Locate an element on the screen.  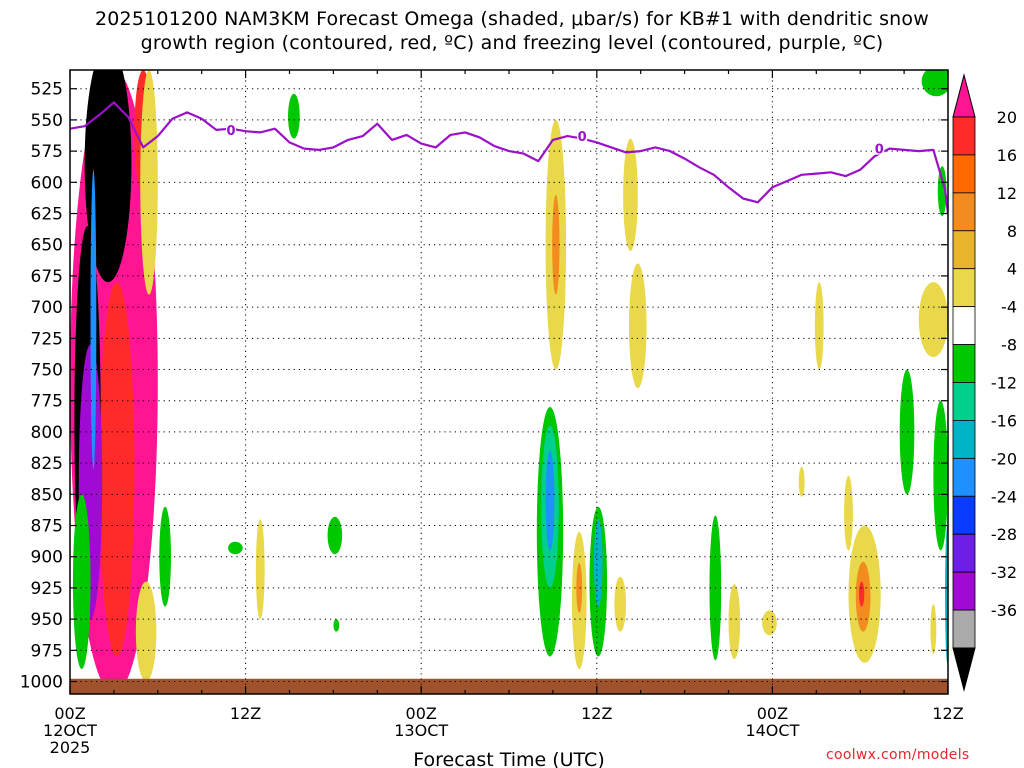
omega-rise-edge-lower is located at coordinates (146, 631).